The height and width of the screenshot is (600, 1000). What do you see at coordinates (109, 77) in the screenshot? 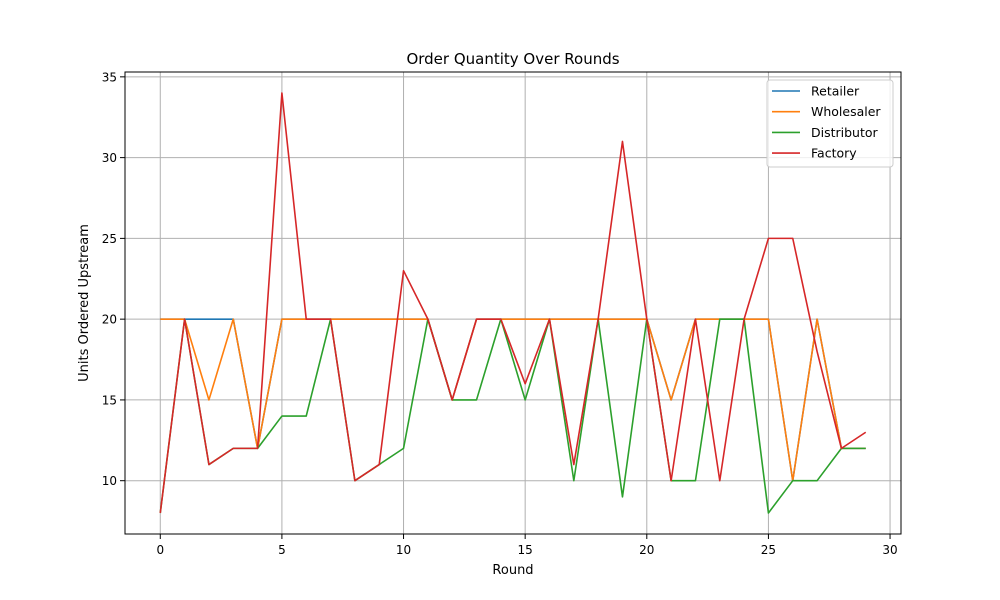
I see `y-tick-label: 35` at bounding box center [109, 77].